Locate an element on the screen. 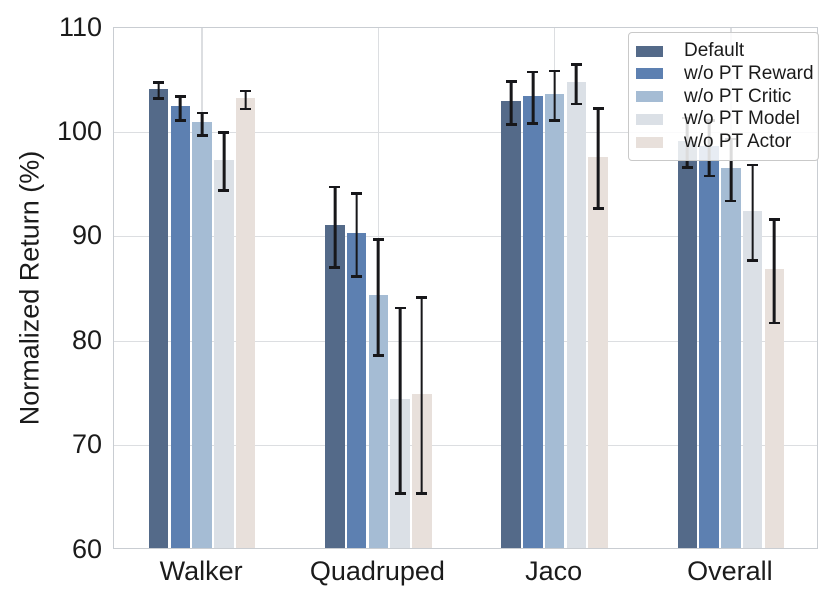 The width and height of the screenshot is (831, 602). error-bar-overall-w-o-pt-actor is located at coordinates (774, 271).